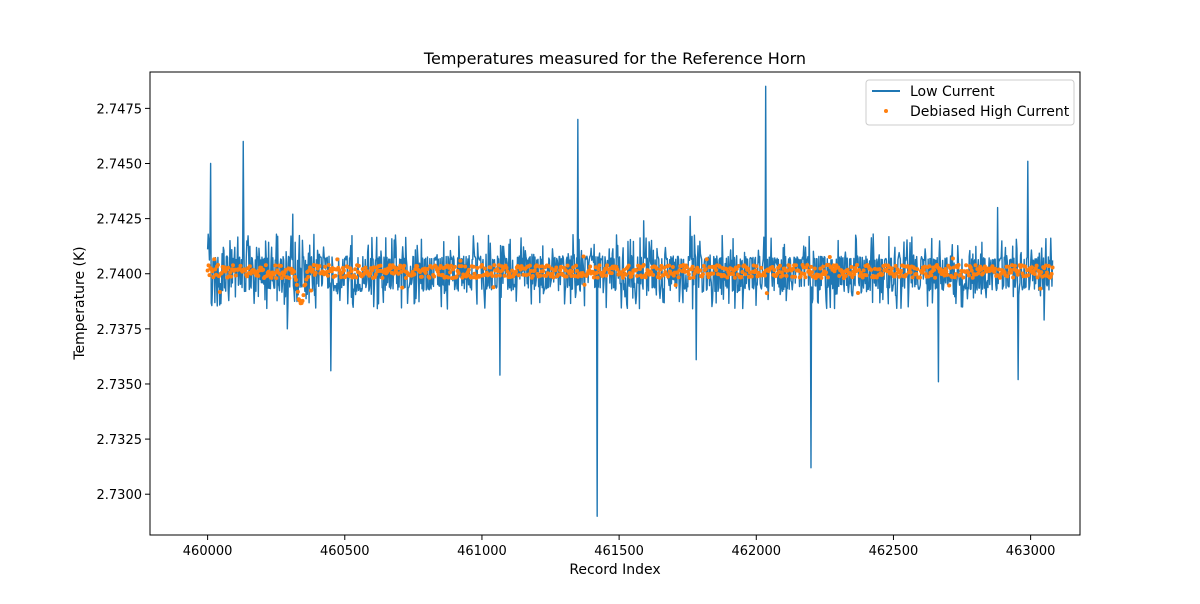 This screenshot has height=604, width=1200. Describe the element at coordinates (345, 551) in the screenshot. I see `x-tick-label: 460500` at that location.